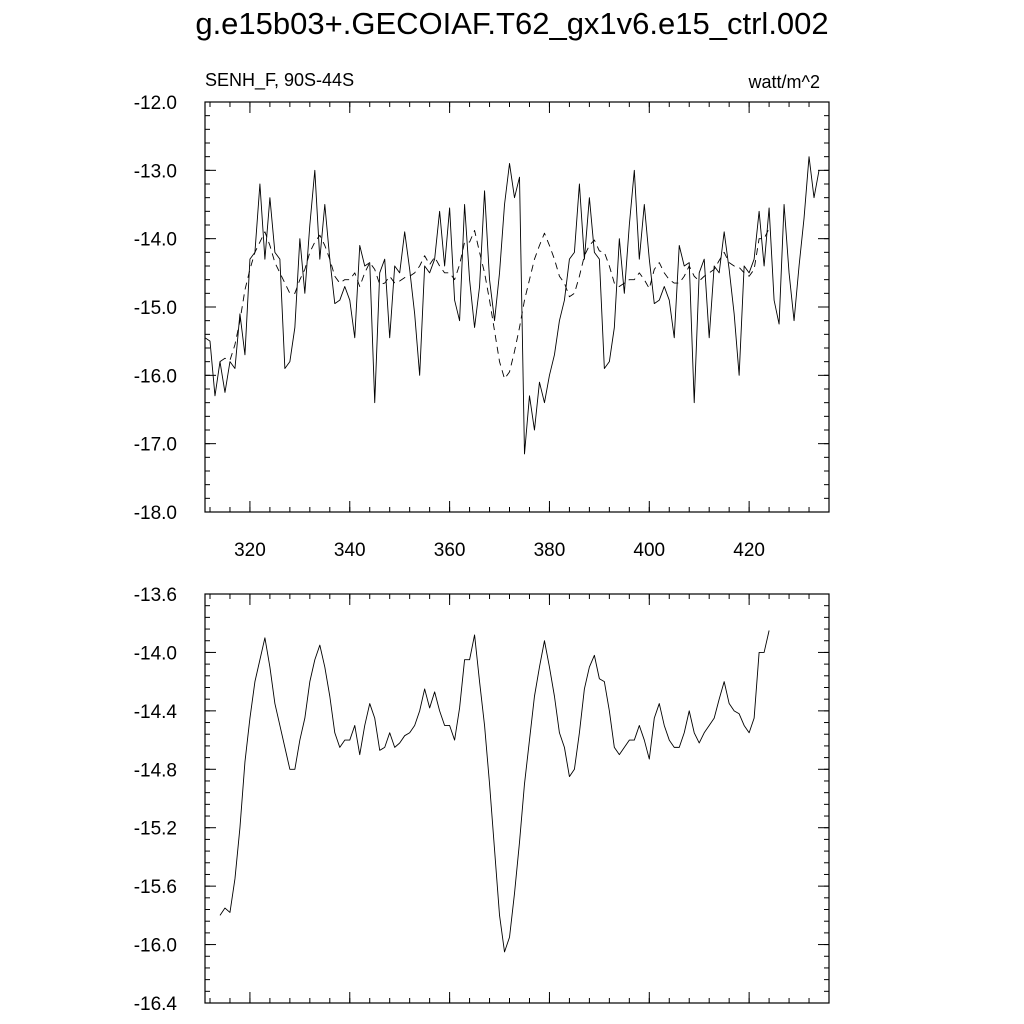 The height and width of the screenshot is (1024, 1024). I want to click on y-tick-label: -15.6, so click(155, 887).